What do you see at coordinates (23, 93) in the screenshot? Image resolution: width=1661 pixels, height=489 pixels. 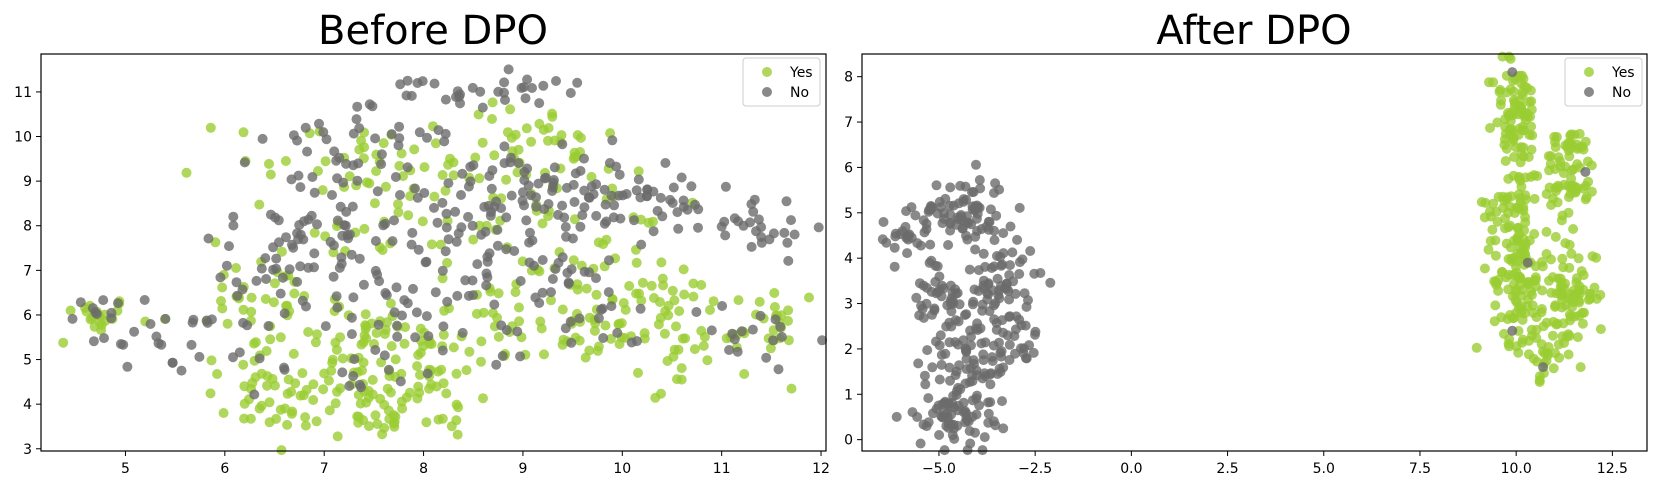 I see `y-tick-label: 11` at bounding box center [23, 93].